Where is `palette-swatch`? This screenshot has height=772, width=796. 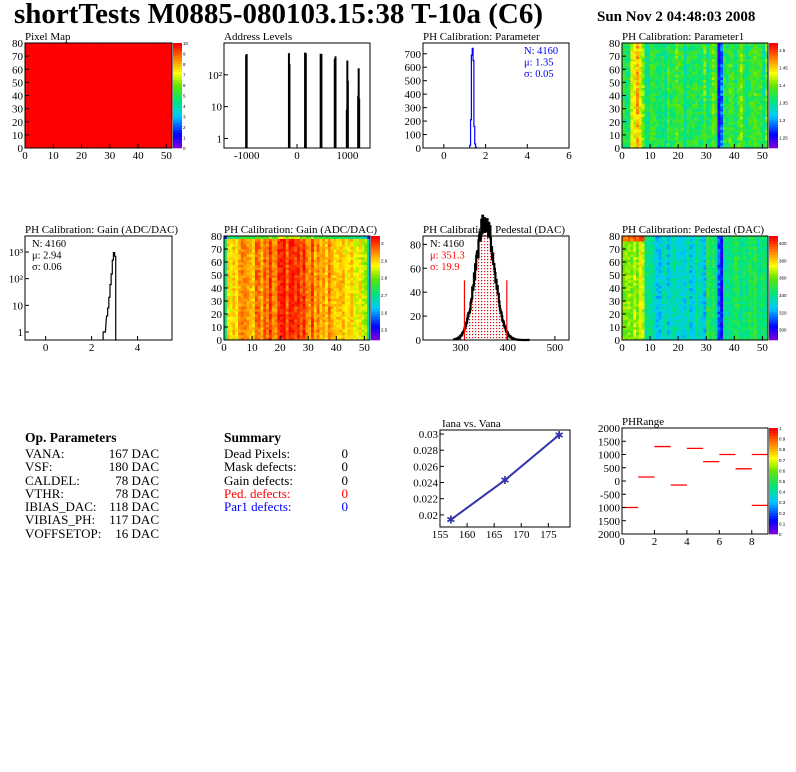 palette-swatch is located at coordinates (177, 52).